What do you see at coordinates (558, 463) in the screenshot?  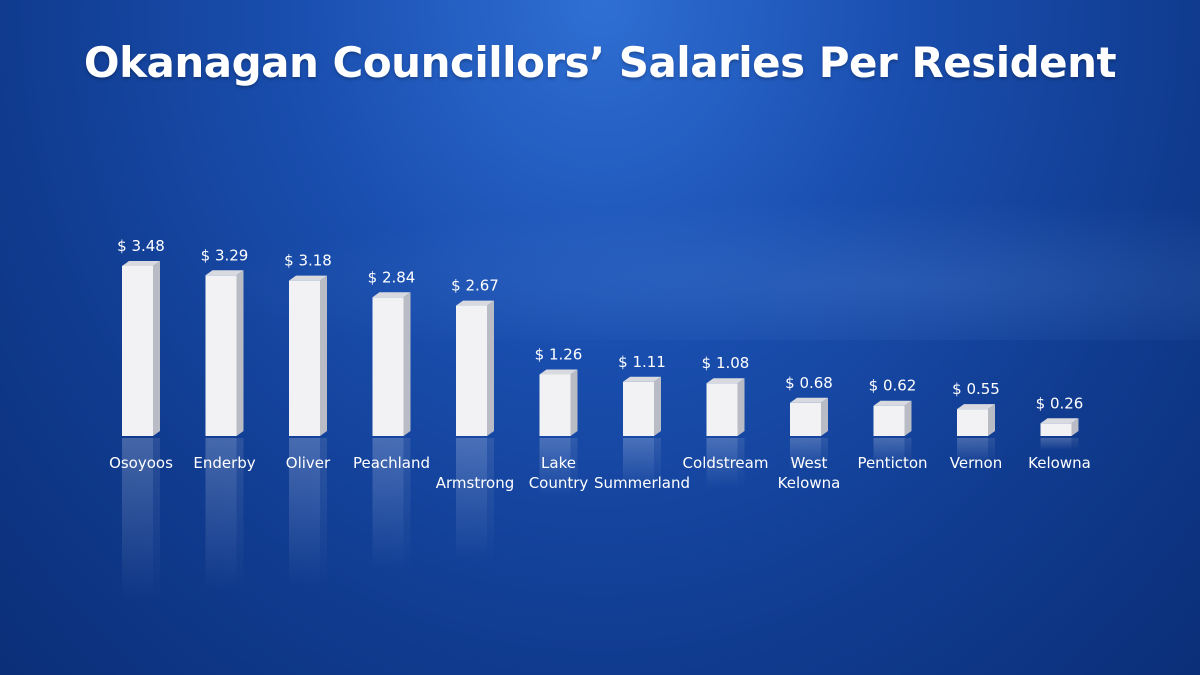 I see `category-label-5-line-0: Lake` at bounding box center [558, 463].